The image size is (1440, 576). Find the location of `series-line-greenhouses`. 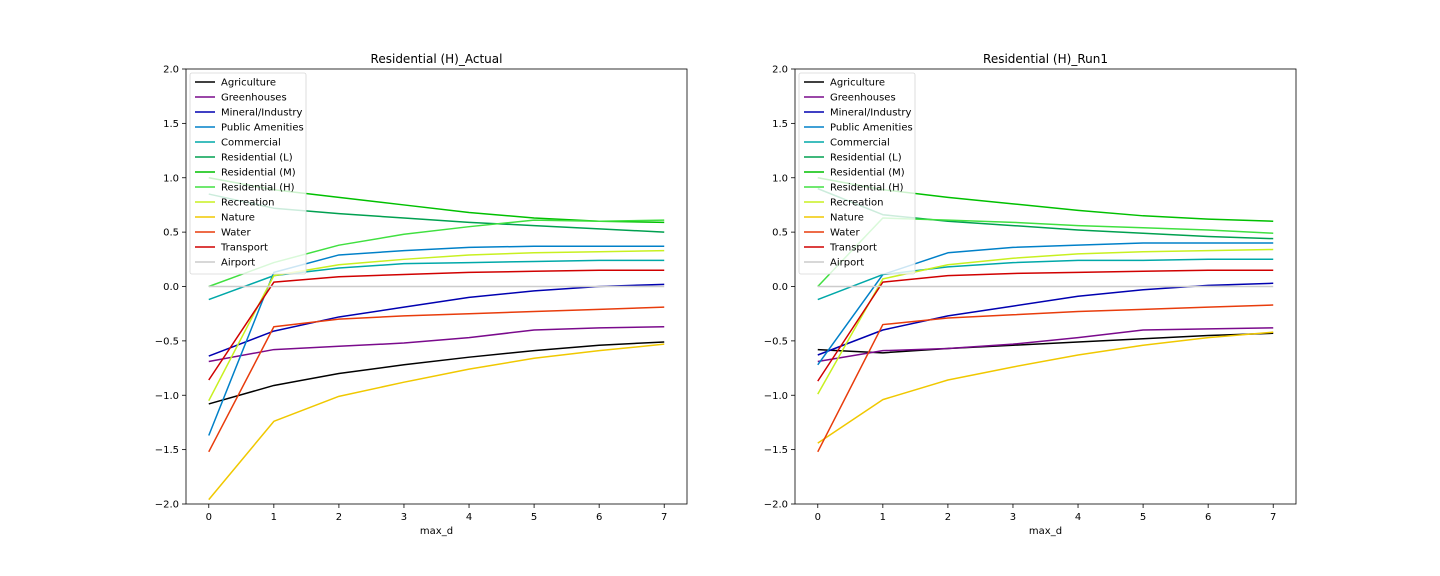

series-line-greenhouses is located at coordinates (1045, 345).